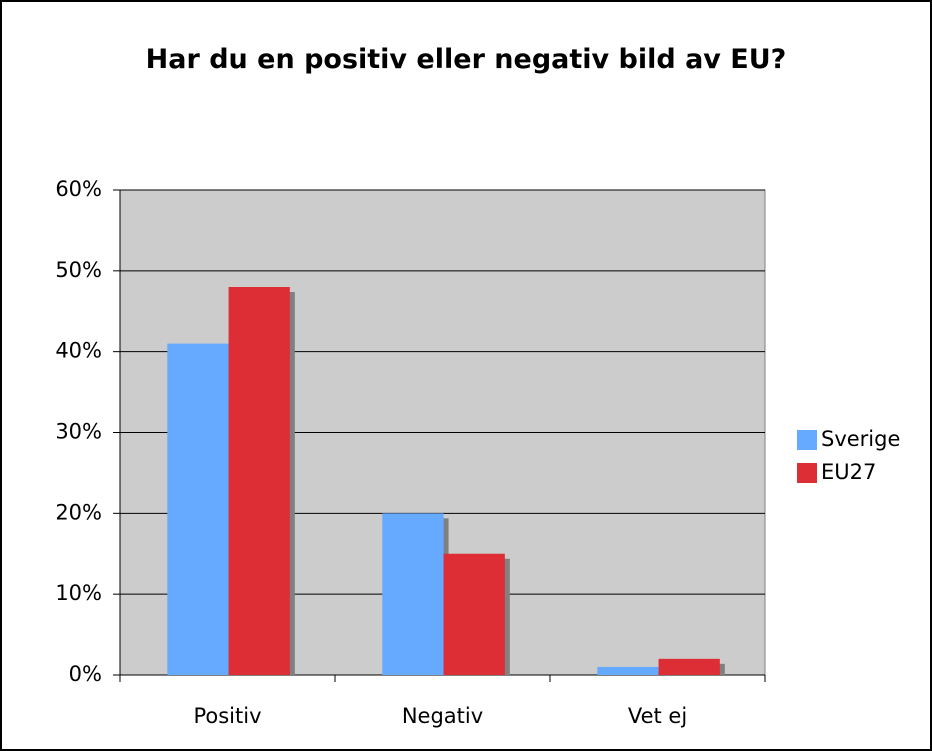 The image size is (932, 751). Describe the element at coordinates (78, 270) in the screenshot. I see `y-tick-label: 50%` at that location.